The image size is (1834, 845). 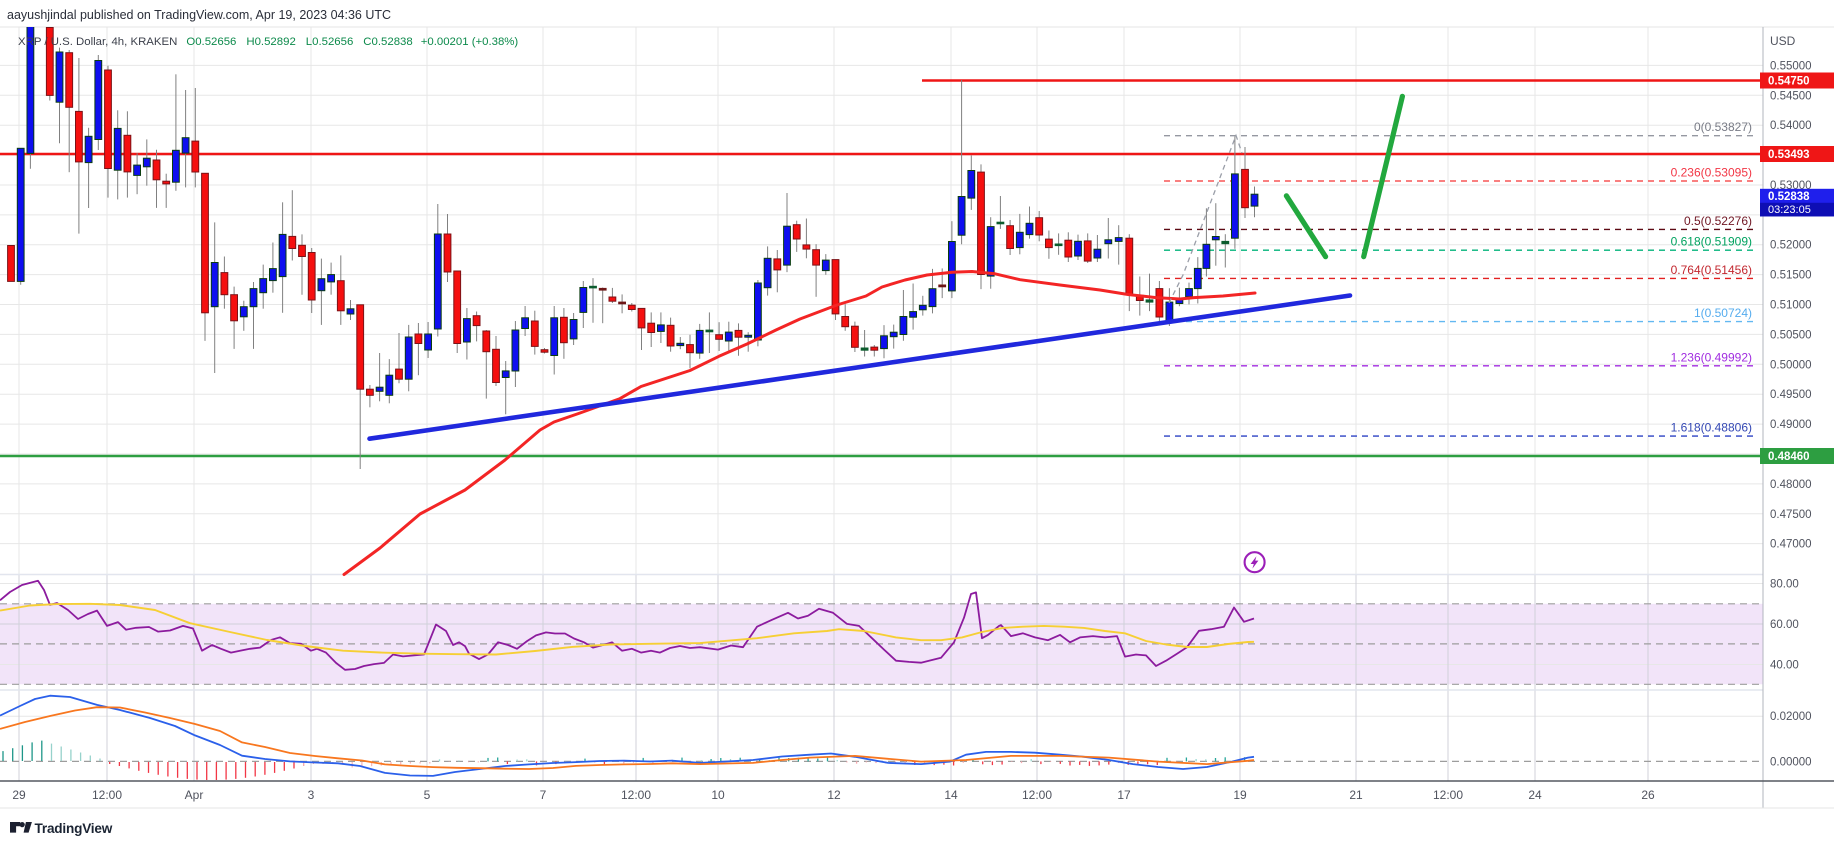 I want to click on svg-text: 60.00, so click(x=1784, y=625).